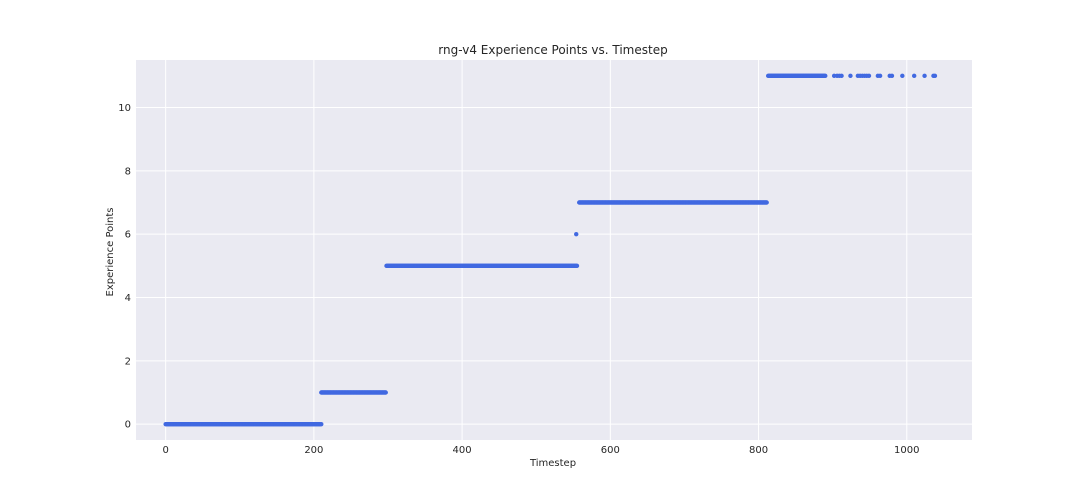 The image size is (1080, 504). What do you see at coordinates (906, 450) in the screenshot?
I see `x-tick-label: 1000` at bounding box center [906, 450].